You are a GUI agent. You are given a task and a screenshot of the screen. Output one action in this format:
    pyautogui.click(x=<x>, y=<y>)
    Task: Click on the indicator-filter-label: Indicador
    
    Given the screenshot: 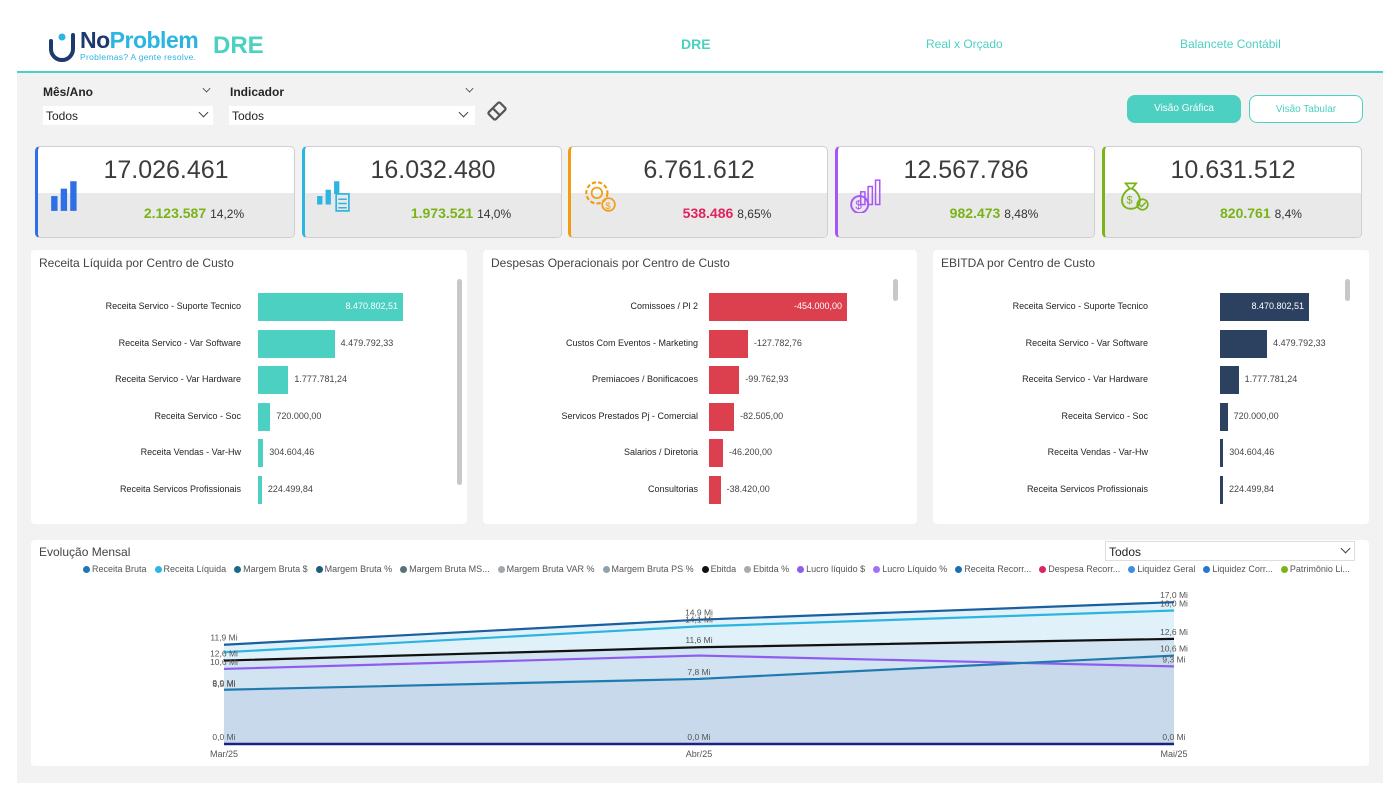 What is the action you would take?
    pyautogui.click(x=257, y=92)
    